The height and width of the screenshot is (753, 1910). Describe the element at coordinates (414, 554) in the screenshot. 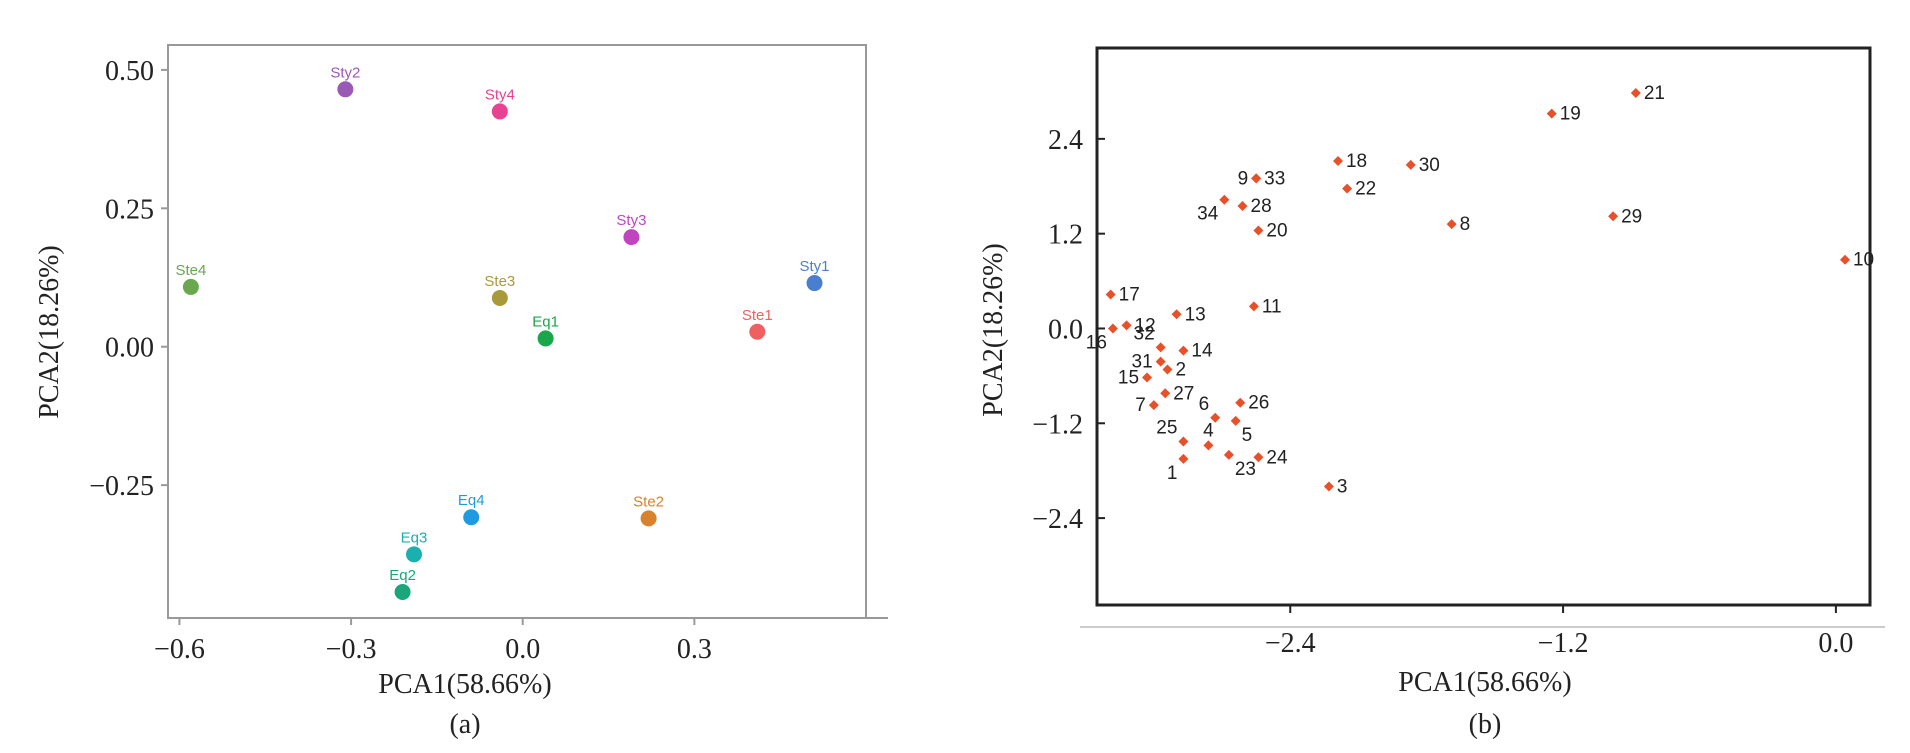

I see `point-eq3` at that location.